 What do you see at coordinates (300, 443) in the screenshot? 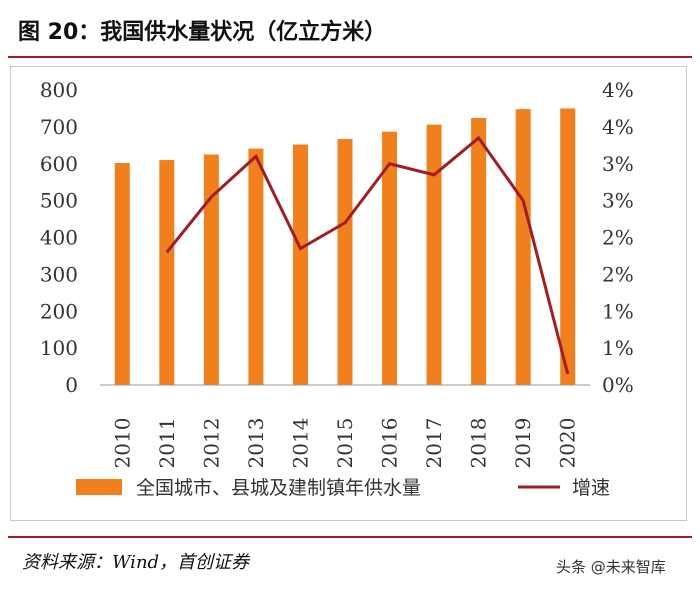
I see `x-tick-label: 2014` at bounding box center [300, 443].